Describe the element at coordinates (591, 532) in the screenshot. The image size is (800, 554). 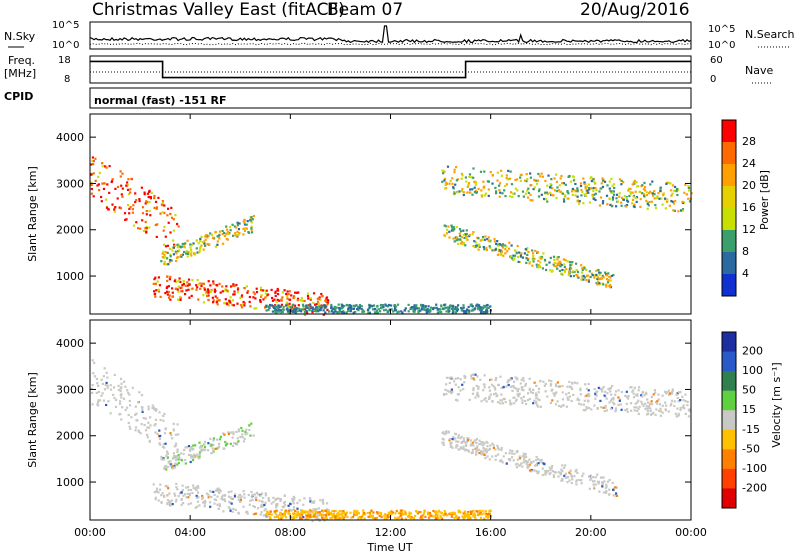
I see `x-tick-label: 20:00` at that location.